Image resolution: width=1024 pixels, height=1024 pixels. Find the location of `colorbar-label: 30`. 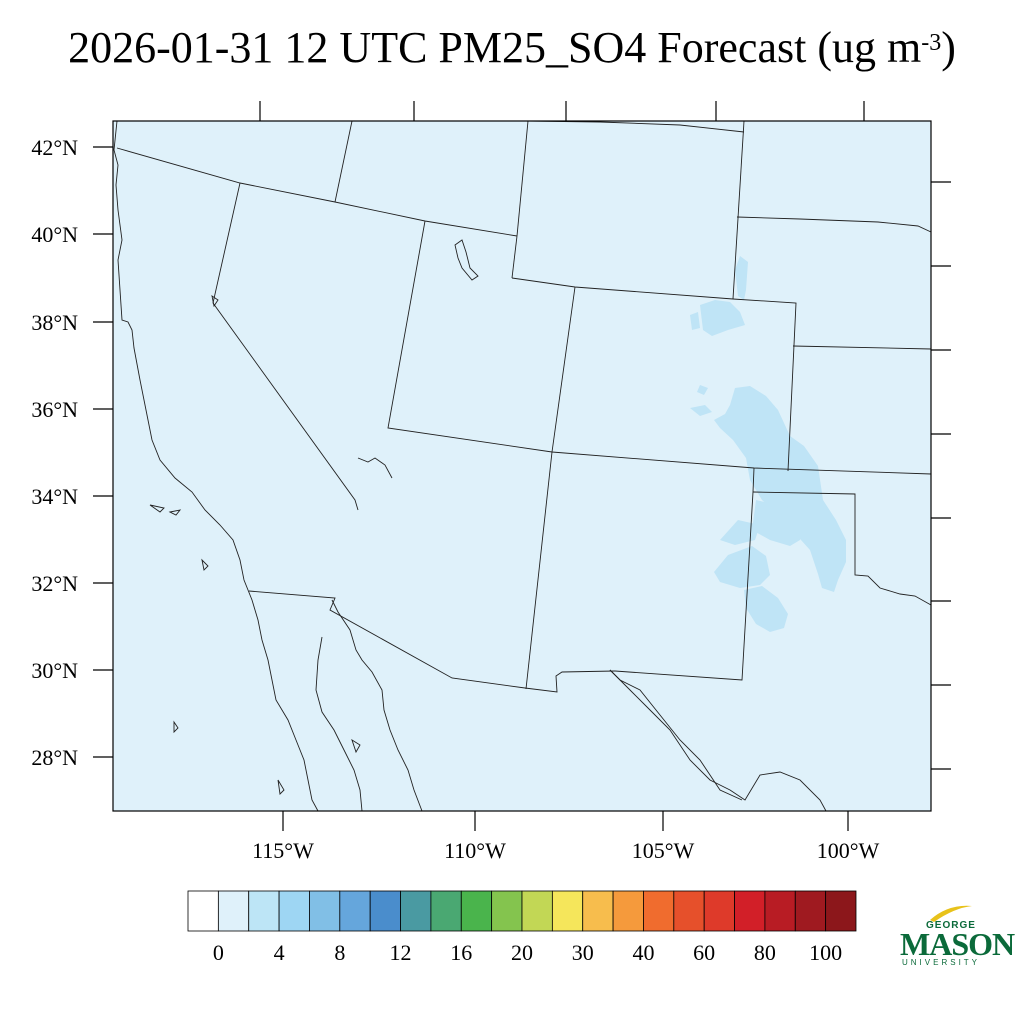

colorbar-label: 30 is located at coordinates (583, 952).